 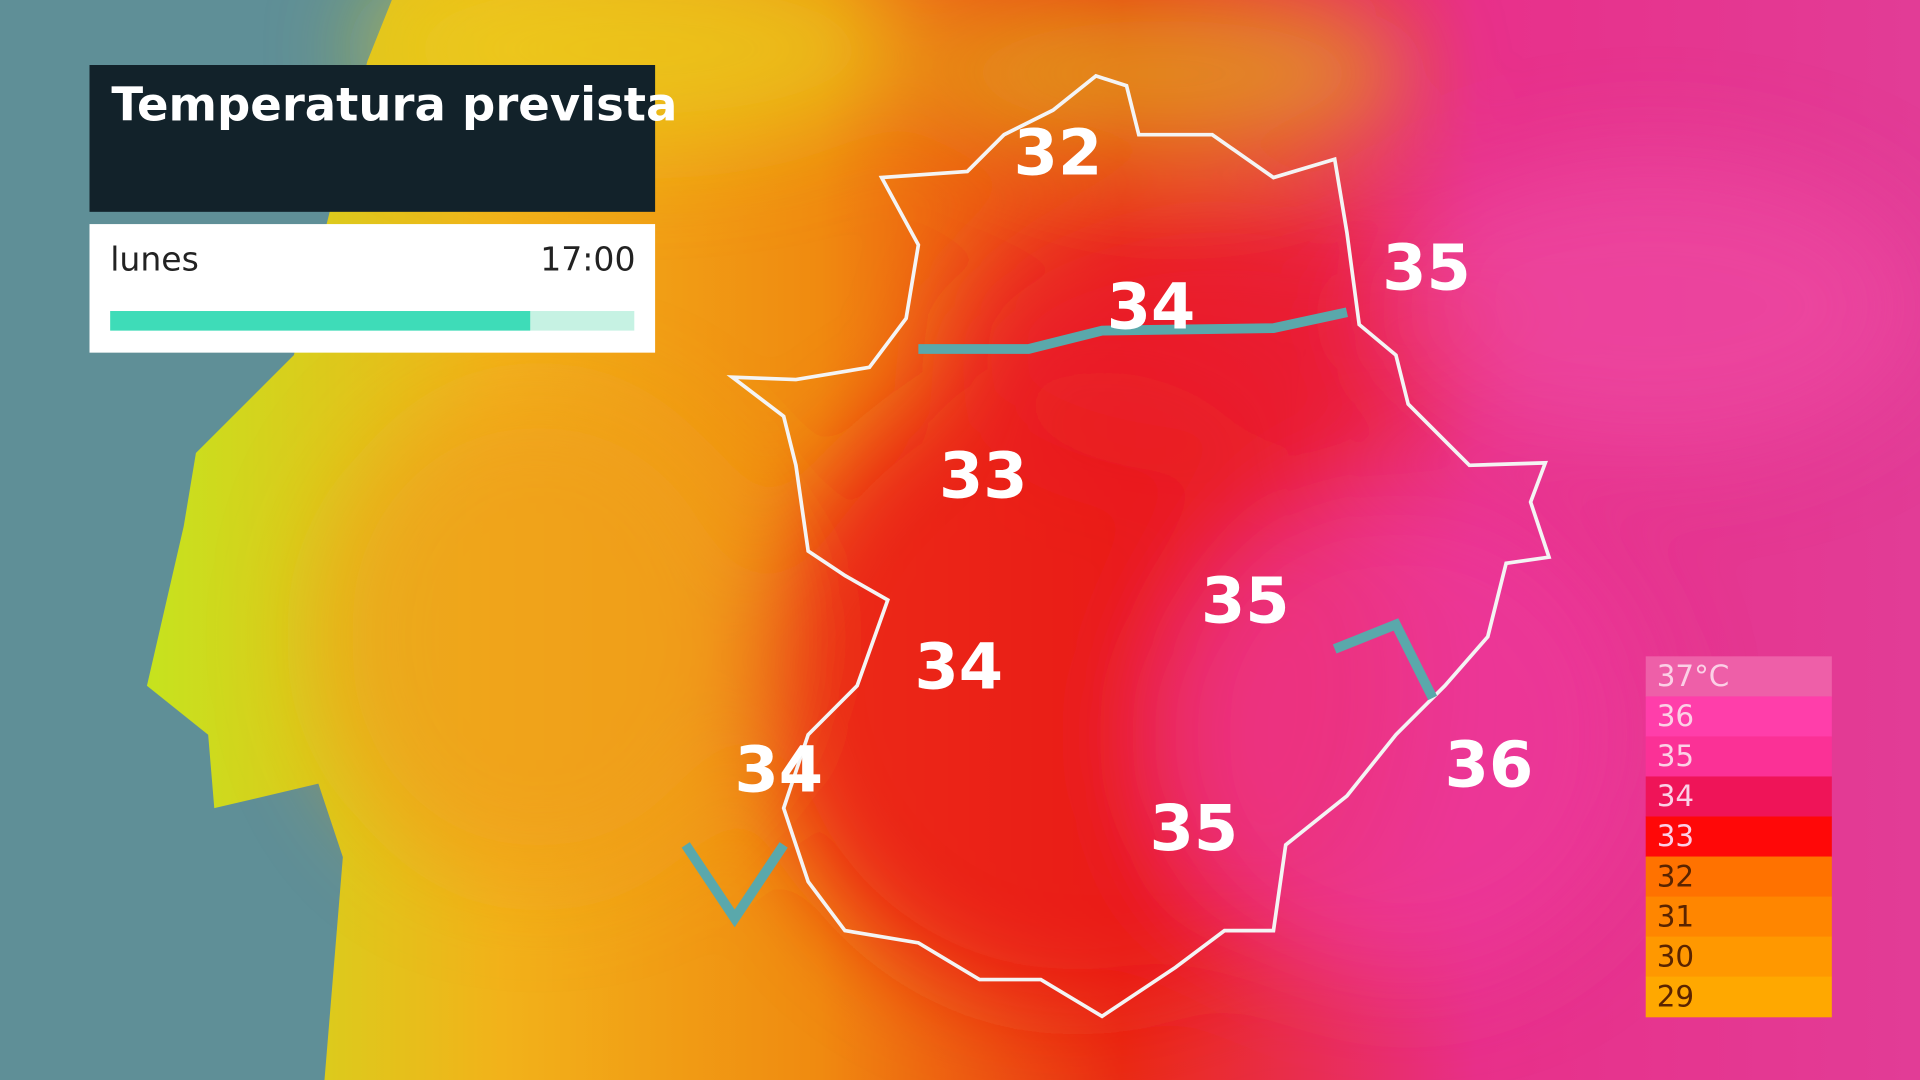 What do you see at coordinates (1675, 996) in the screenshot?
I see `legend-label: 29` at bounding box center [1675, 996].